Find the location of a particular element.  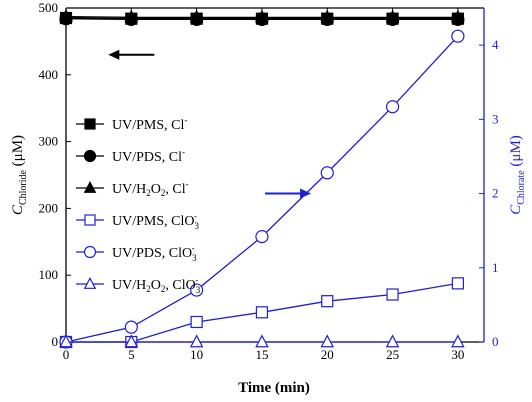

y-left-tick-label: 0 is located at coordinates (55, 341).